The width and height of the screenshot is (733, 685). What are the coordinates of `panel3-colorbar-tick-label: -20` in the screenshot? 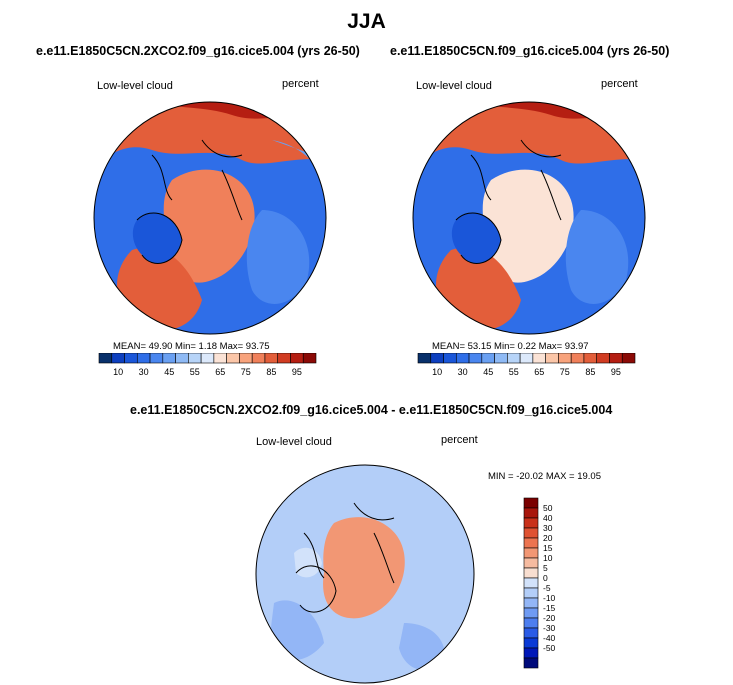 It's located at (549, 618).